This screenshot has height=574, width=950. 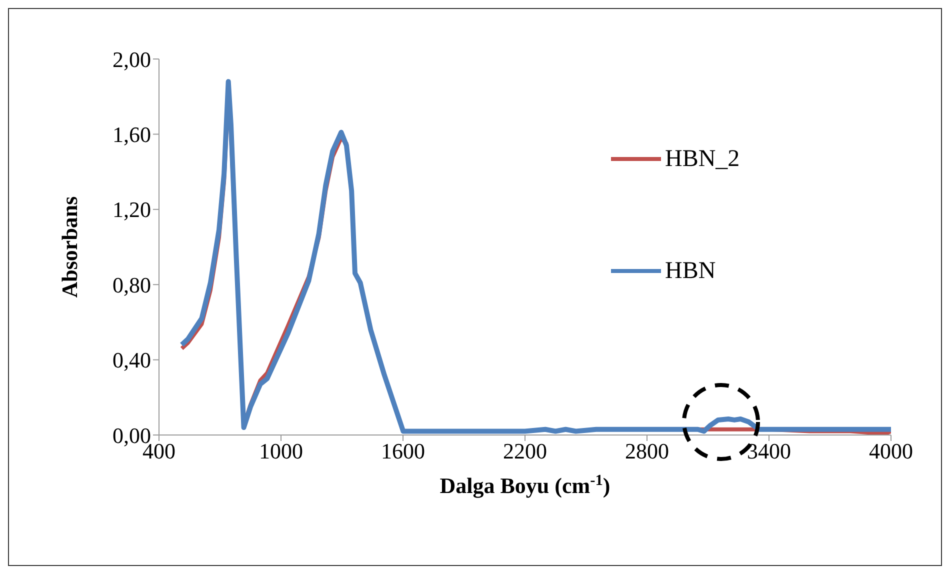 What do you see at coordinates (690, 271) in the screenshot?
I see `legend-label: HBN` at bounding box center [690, 271].